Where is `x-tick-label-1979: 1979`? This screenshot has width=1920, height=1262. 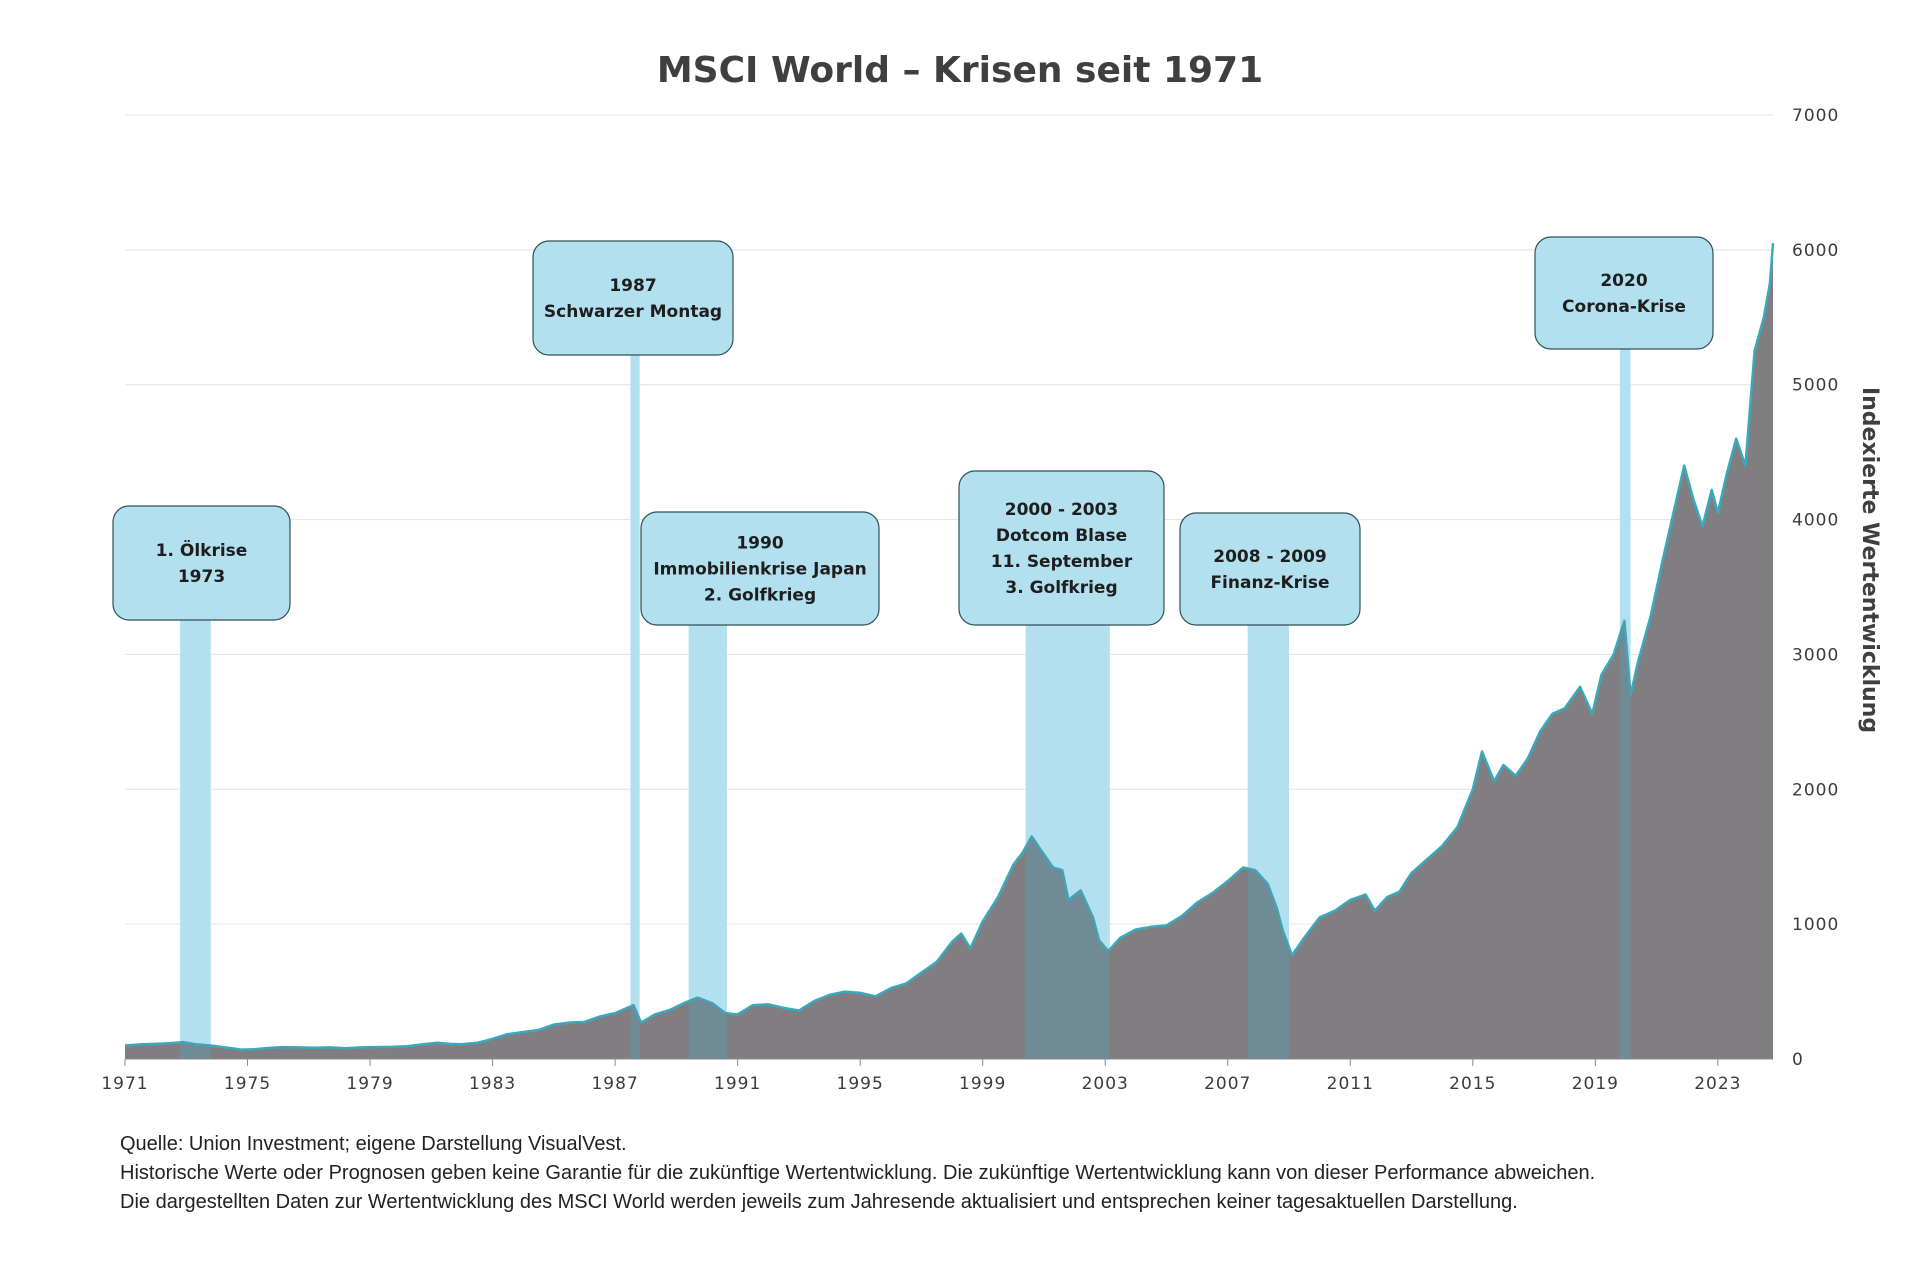
x-tick-label-1979: 1979 is located at coordinates (369, 1084).